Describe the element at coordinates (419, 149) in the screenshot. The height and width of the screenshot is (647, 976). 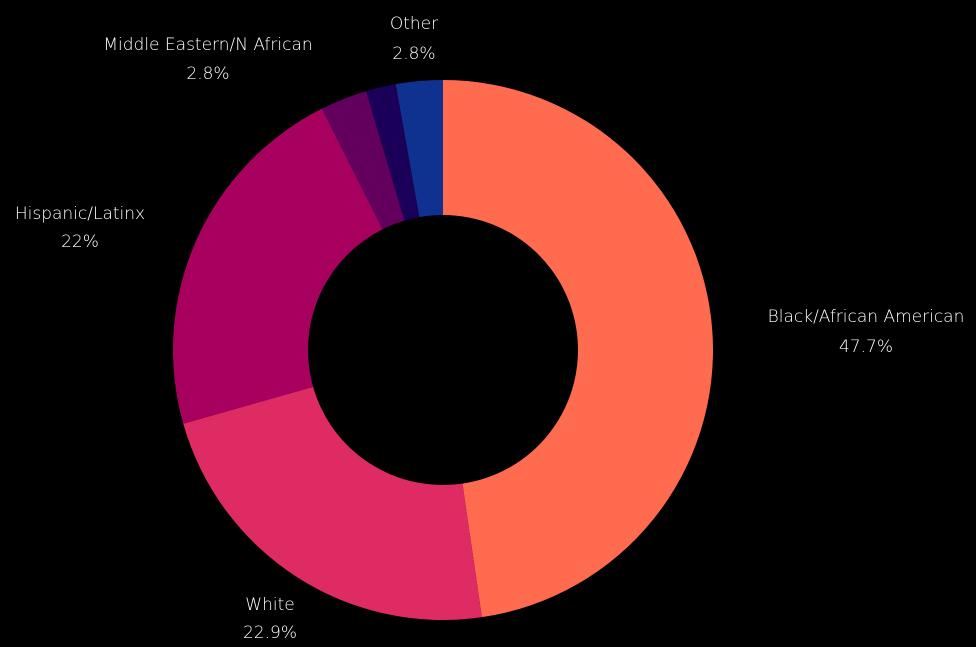
I see `slice-other` at that location.